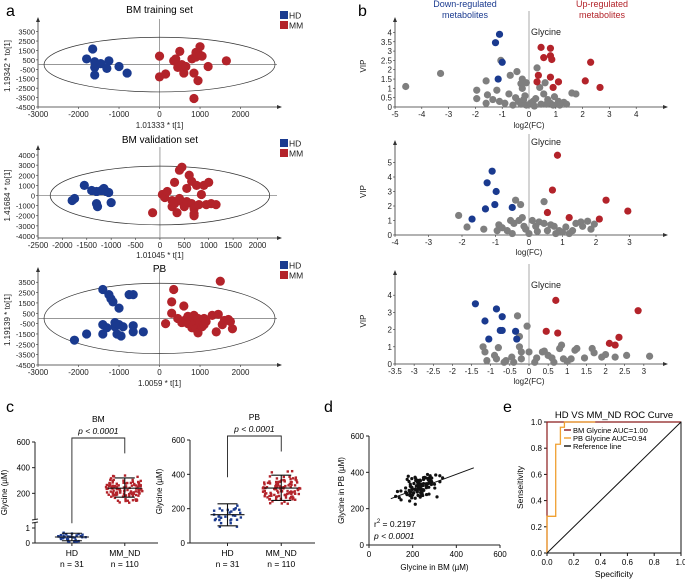  What do you see at coordinates (636, 114) in the screenshot?
I see `x-tick-label: 4` at bounding box center [636, 114].